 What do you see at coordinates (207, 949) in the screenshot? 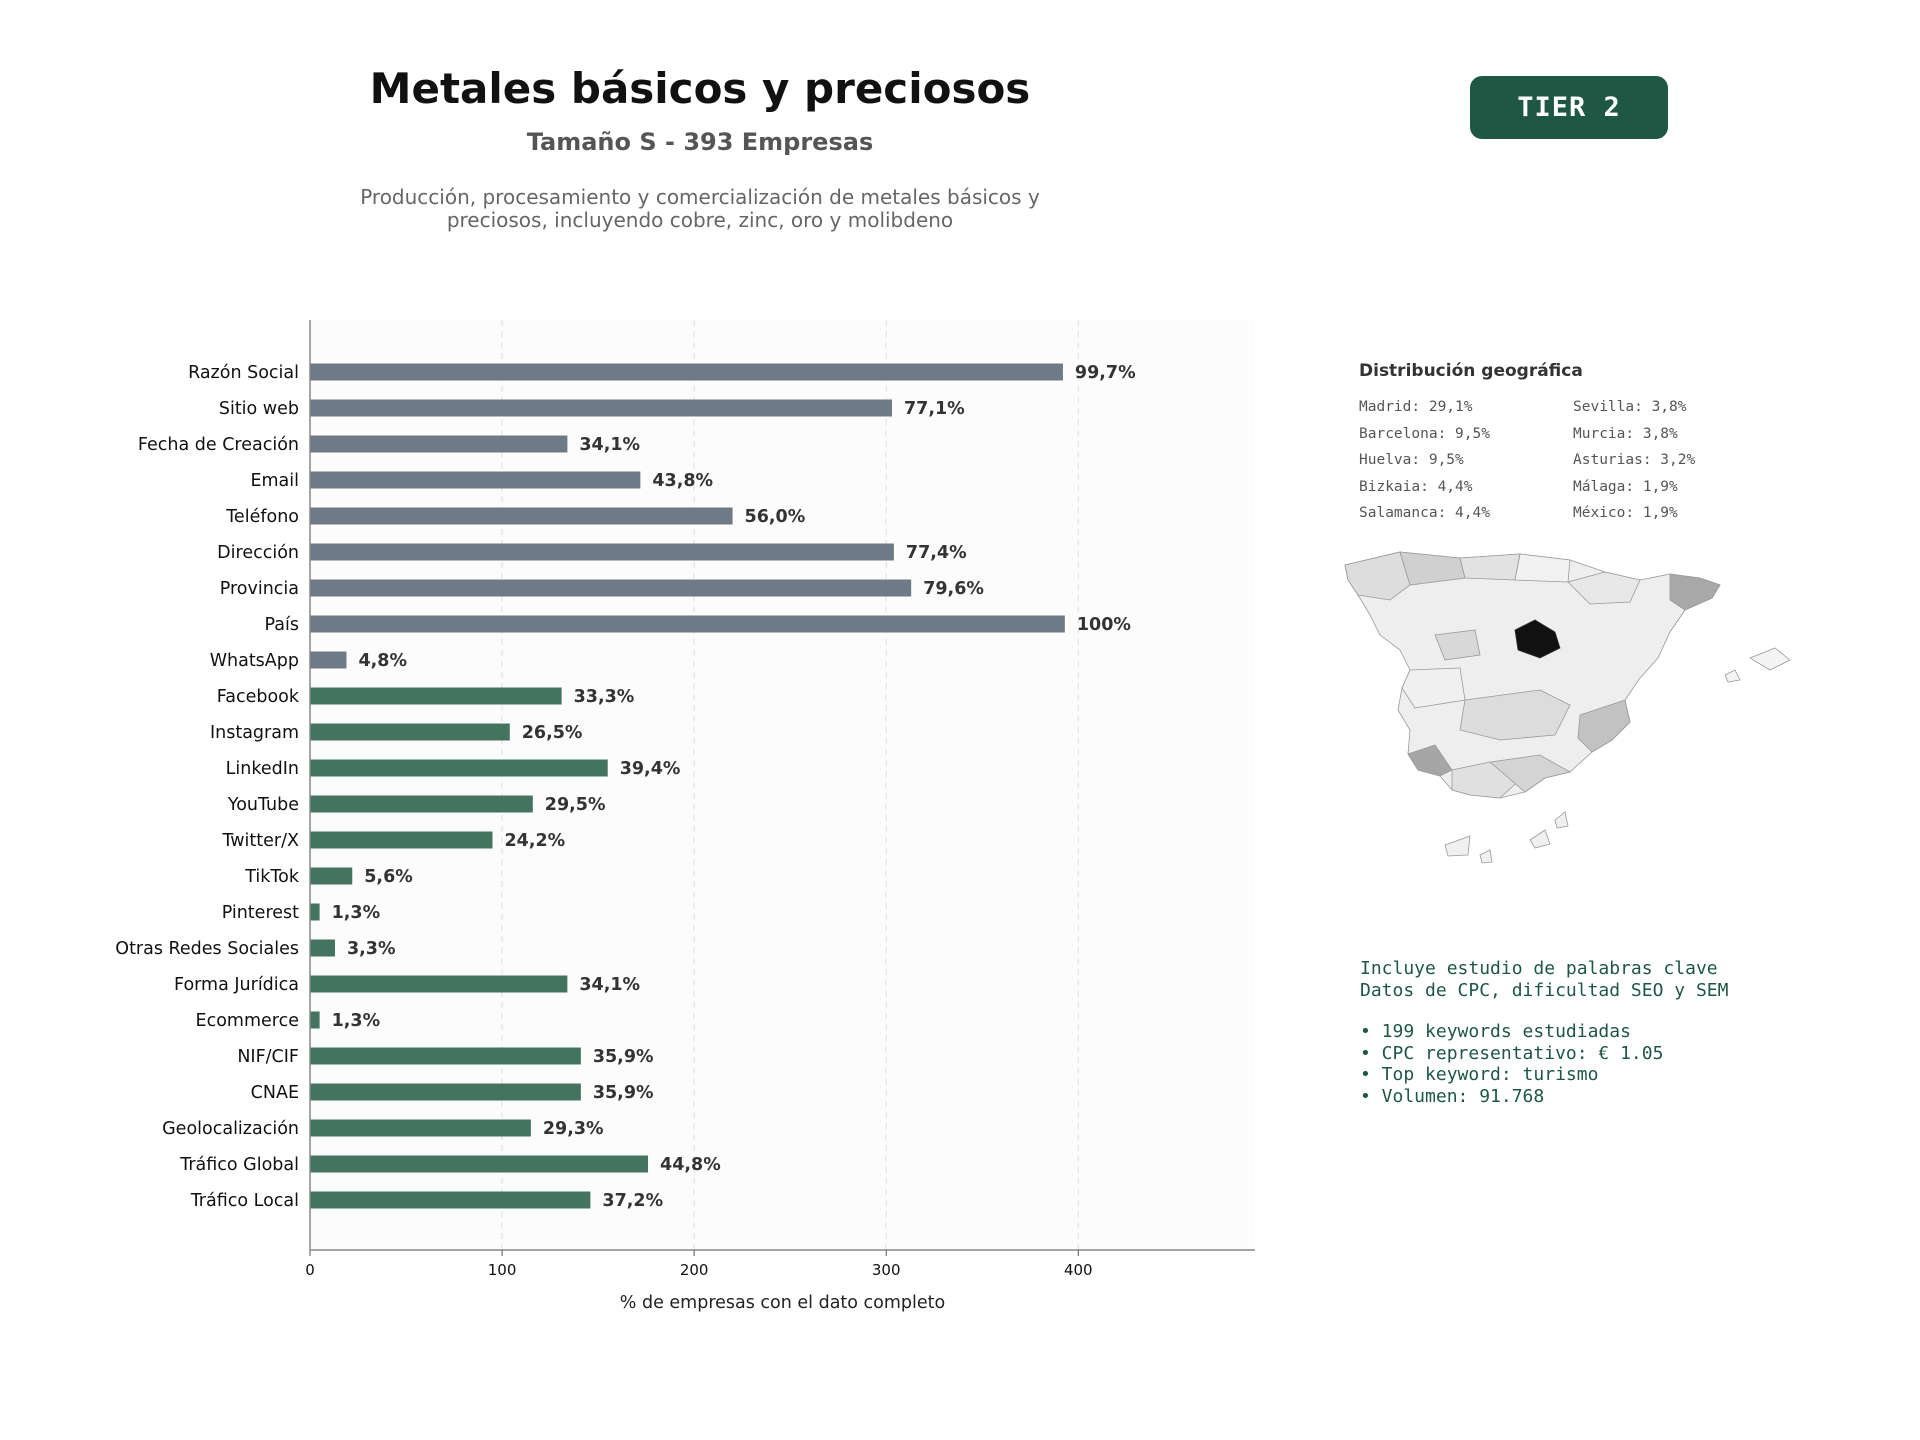
I see `category-label: Otras Redes Sociales` at bounding box center [207, 949].